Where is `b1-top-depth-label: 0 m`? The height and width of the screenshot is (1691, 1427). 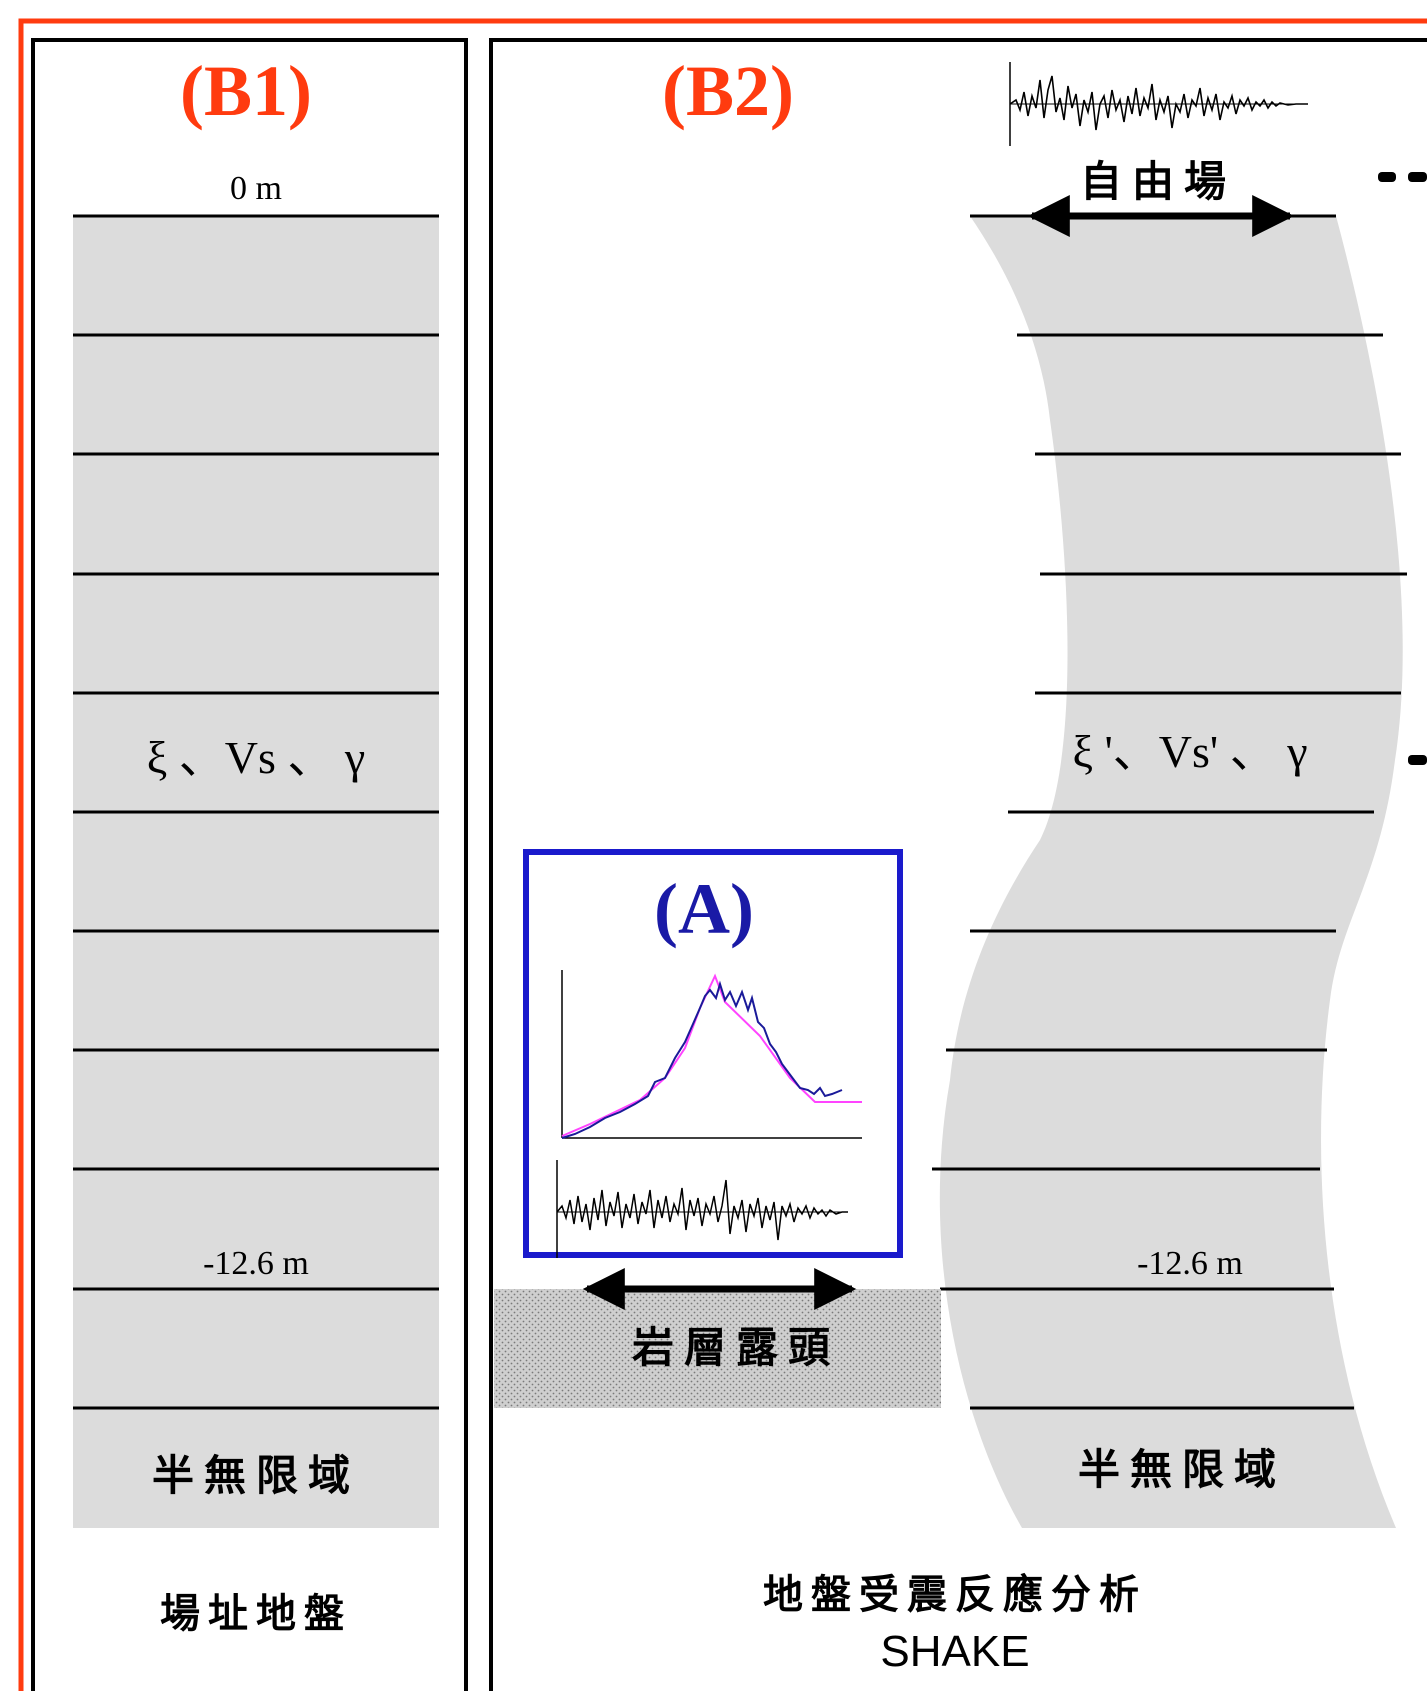 b1-top-depth-label: 0 m is located at coordinates (256, 188).